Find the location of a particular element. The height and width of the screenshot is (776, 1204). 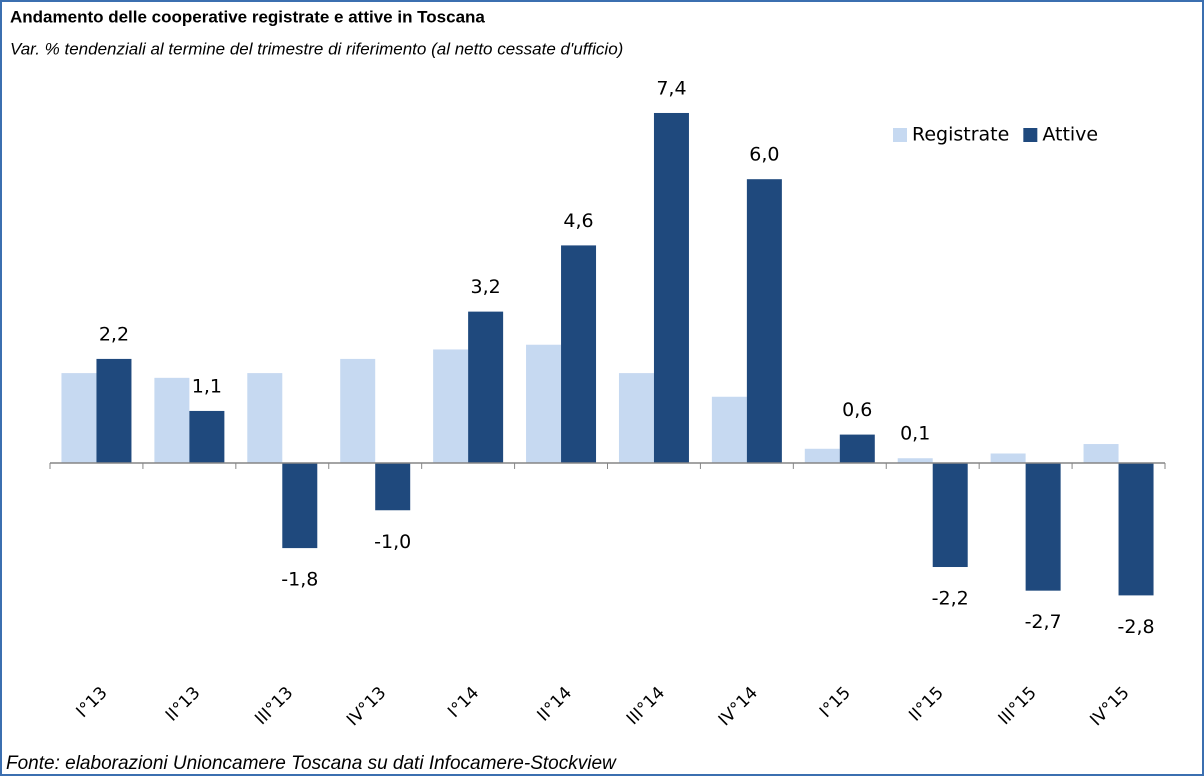

legend-label: Attive is located at coordinates (1070, 135).